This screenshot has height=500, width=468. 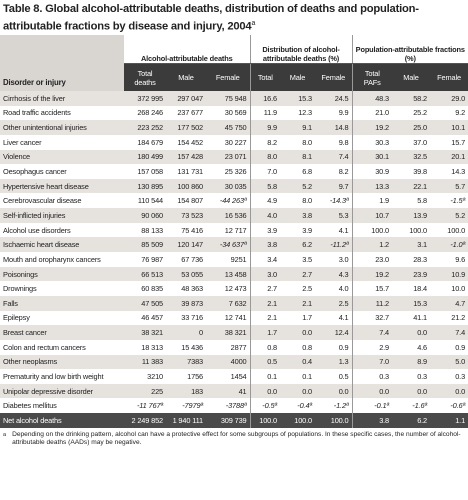 I want to click on cell: 5.2, so click(x=460, y=215).